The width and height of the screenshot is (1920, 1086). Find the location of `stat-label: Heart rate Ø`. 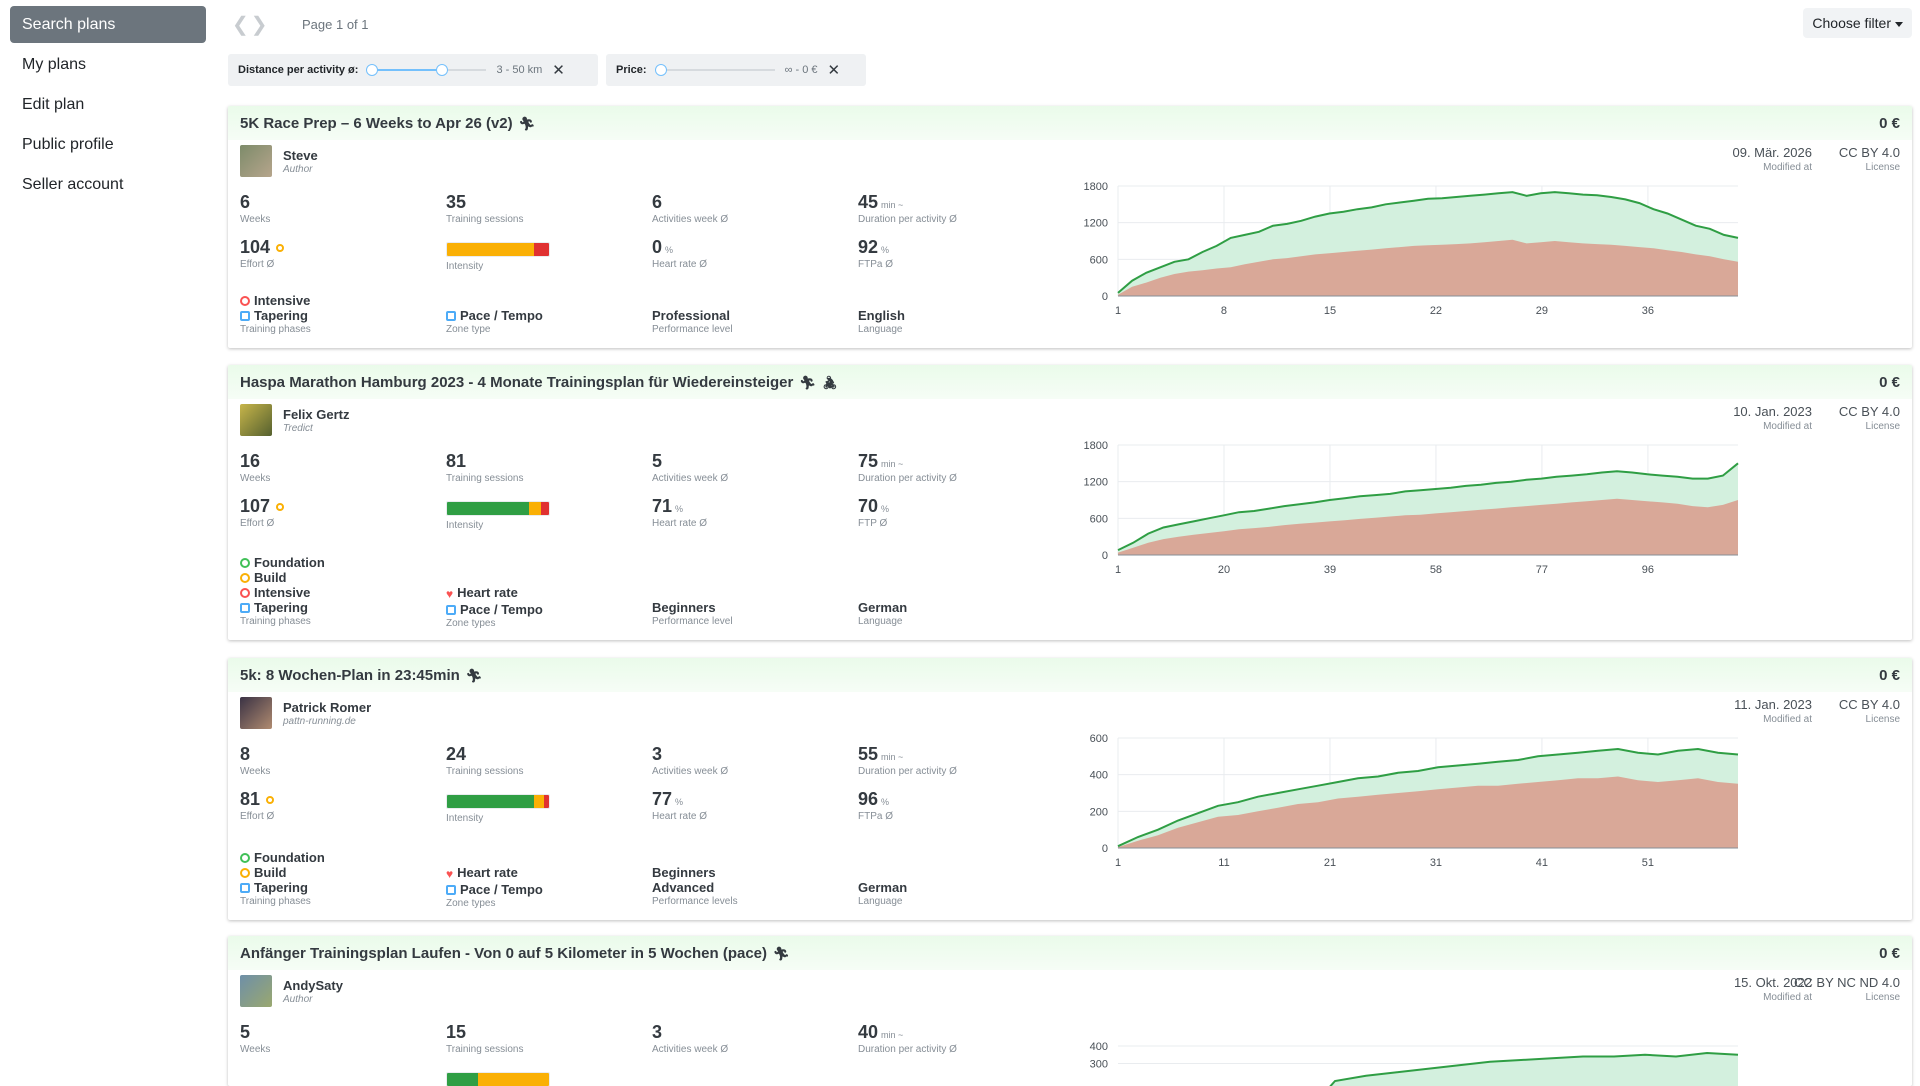

stat-label: Heart rate Ø is located at coordinates (680, 816).